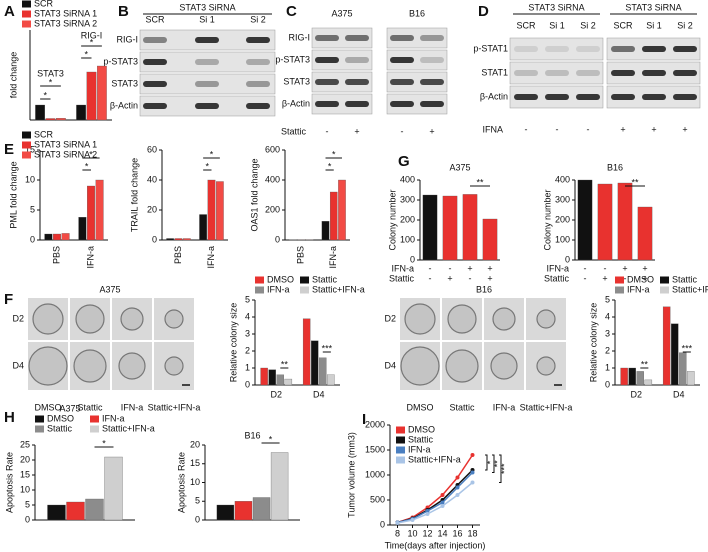 This screenshot has width=708, height=552. Describe the element at coordinates (390, 365) in the screenshot. I see `row-label: D4` at that location.